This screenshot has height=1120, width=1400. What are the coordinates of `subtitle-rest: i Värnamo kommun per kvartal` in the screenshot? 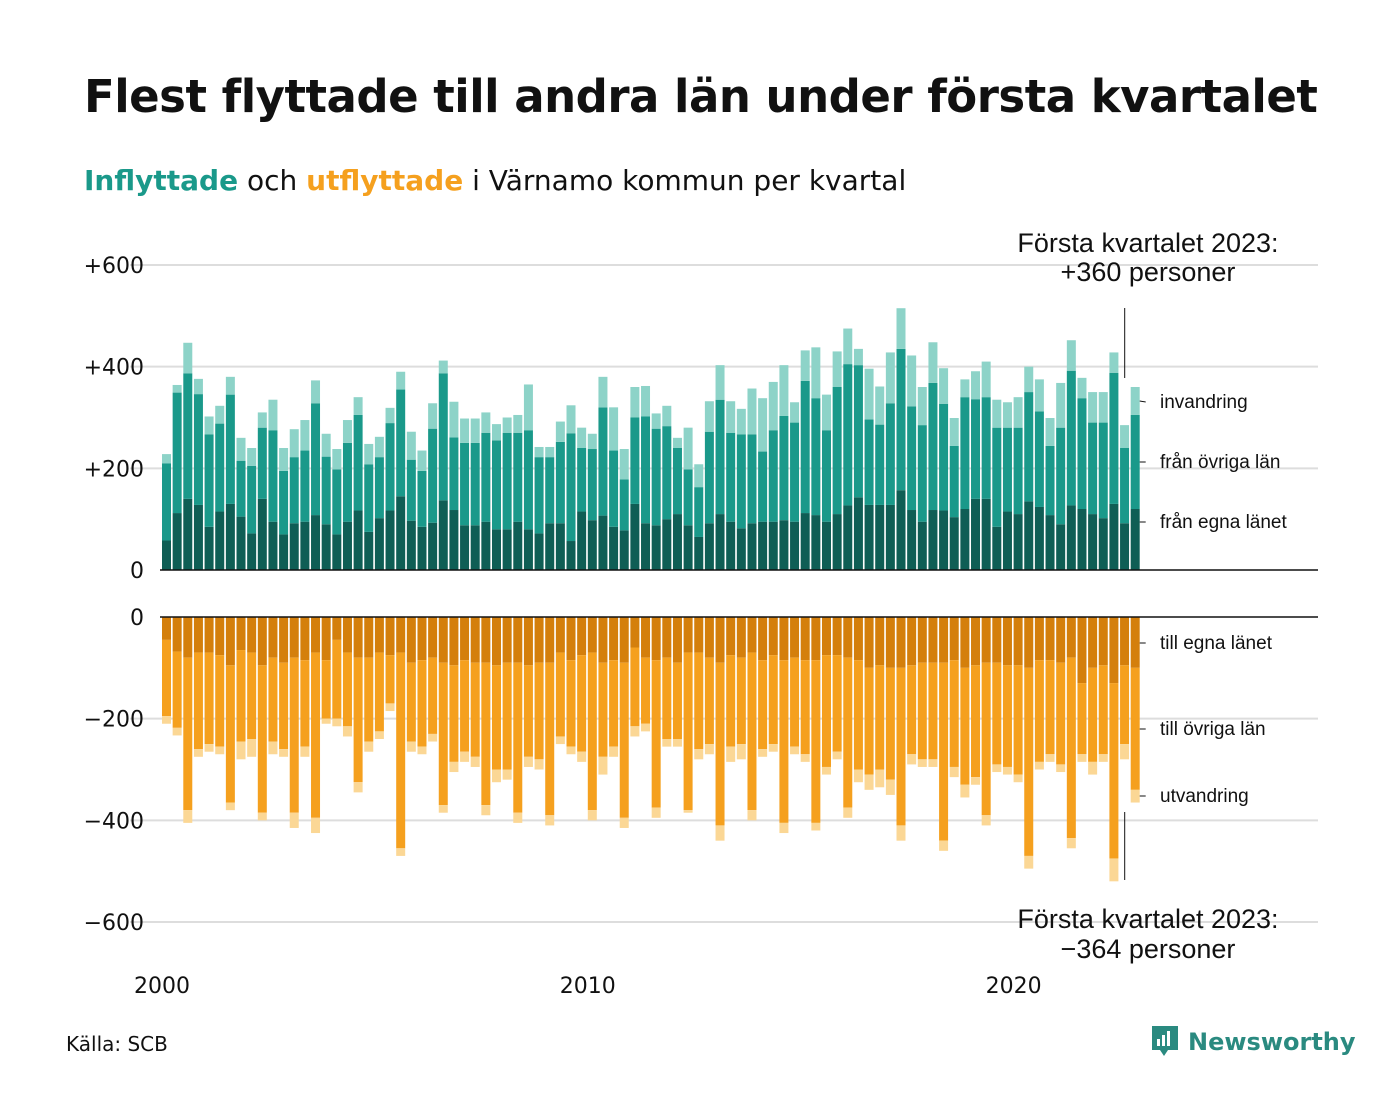 It's located at (689, 180).